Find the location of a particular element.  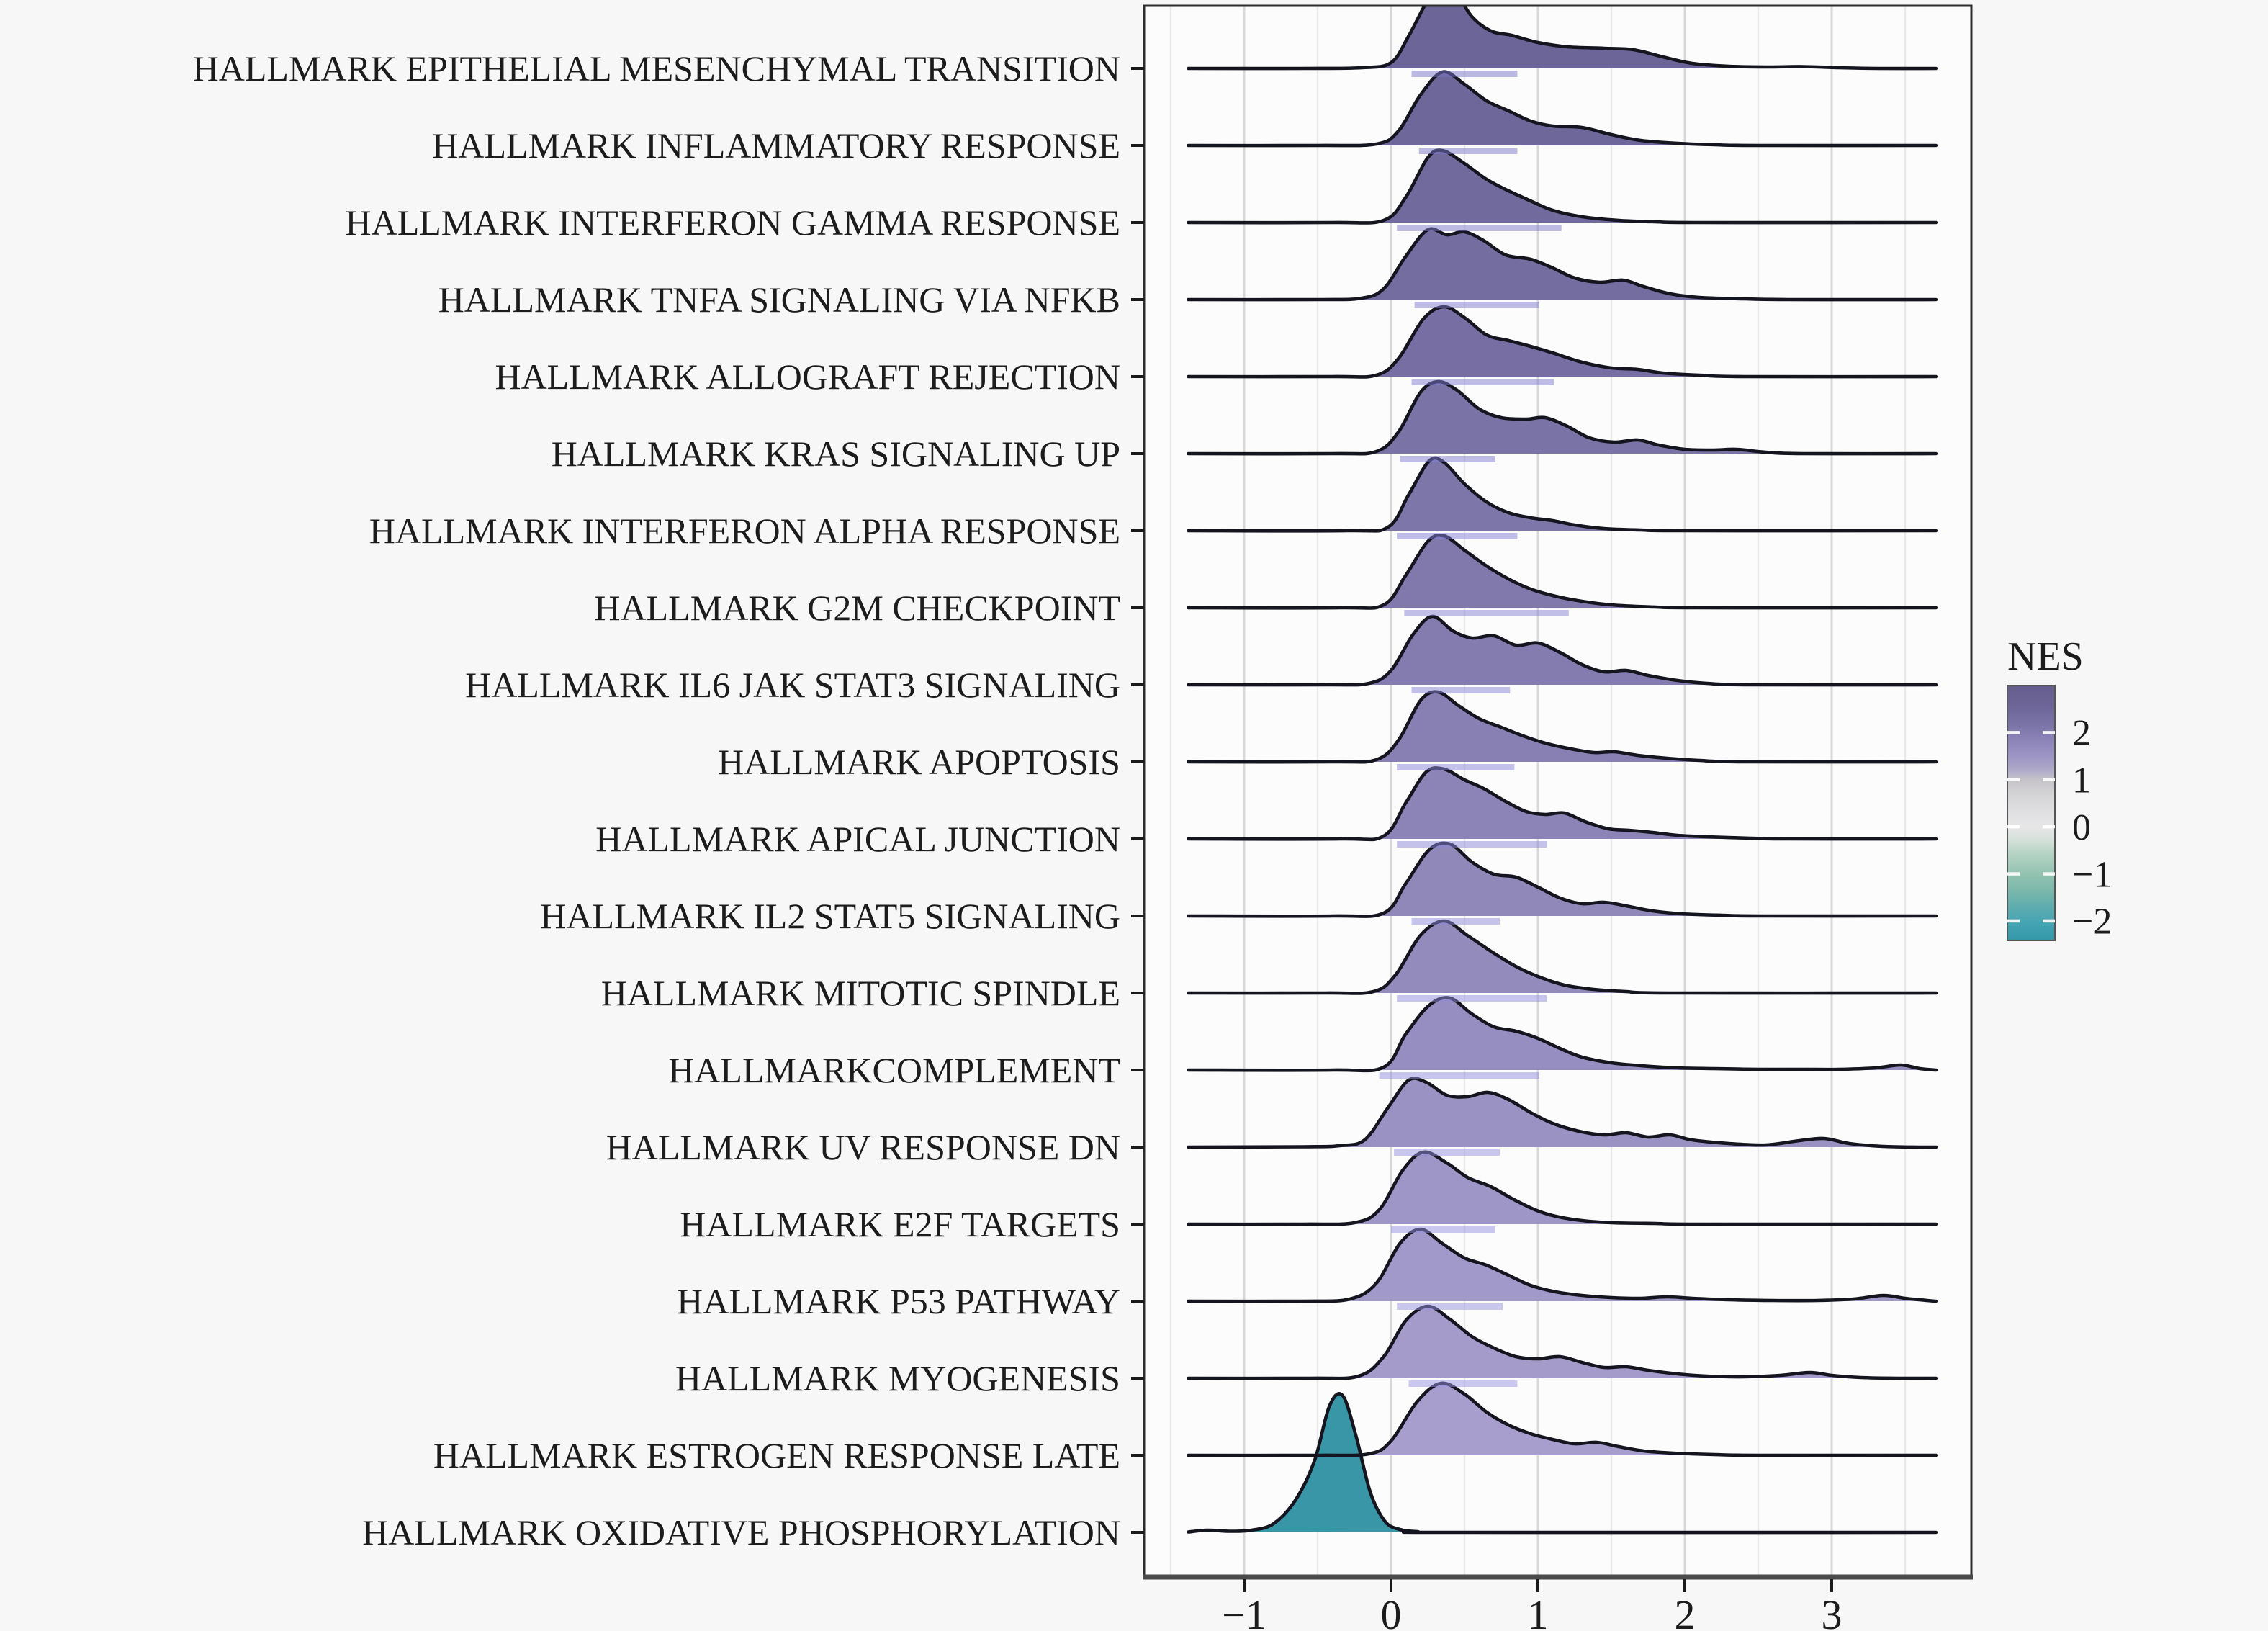

legend-tick-label: 1 is located at coordinates (2081, 780).